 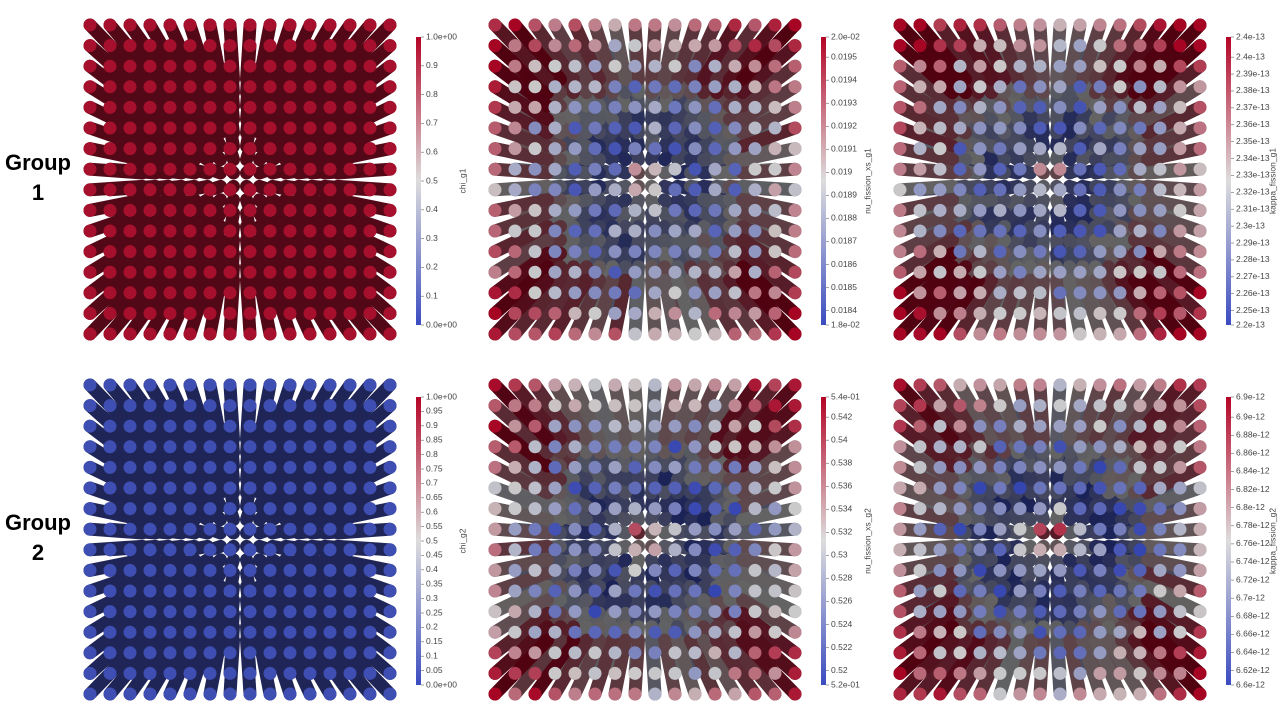 What do you see at coordinates (1250, 416) in the screenshot?
I see `colorbar-tick-label: 6.9e-12` at bounding box center [1250, 416].